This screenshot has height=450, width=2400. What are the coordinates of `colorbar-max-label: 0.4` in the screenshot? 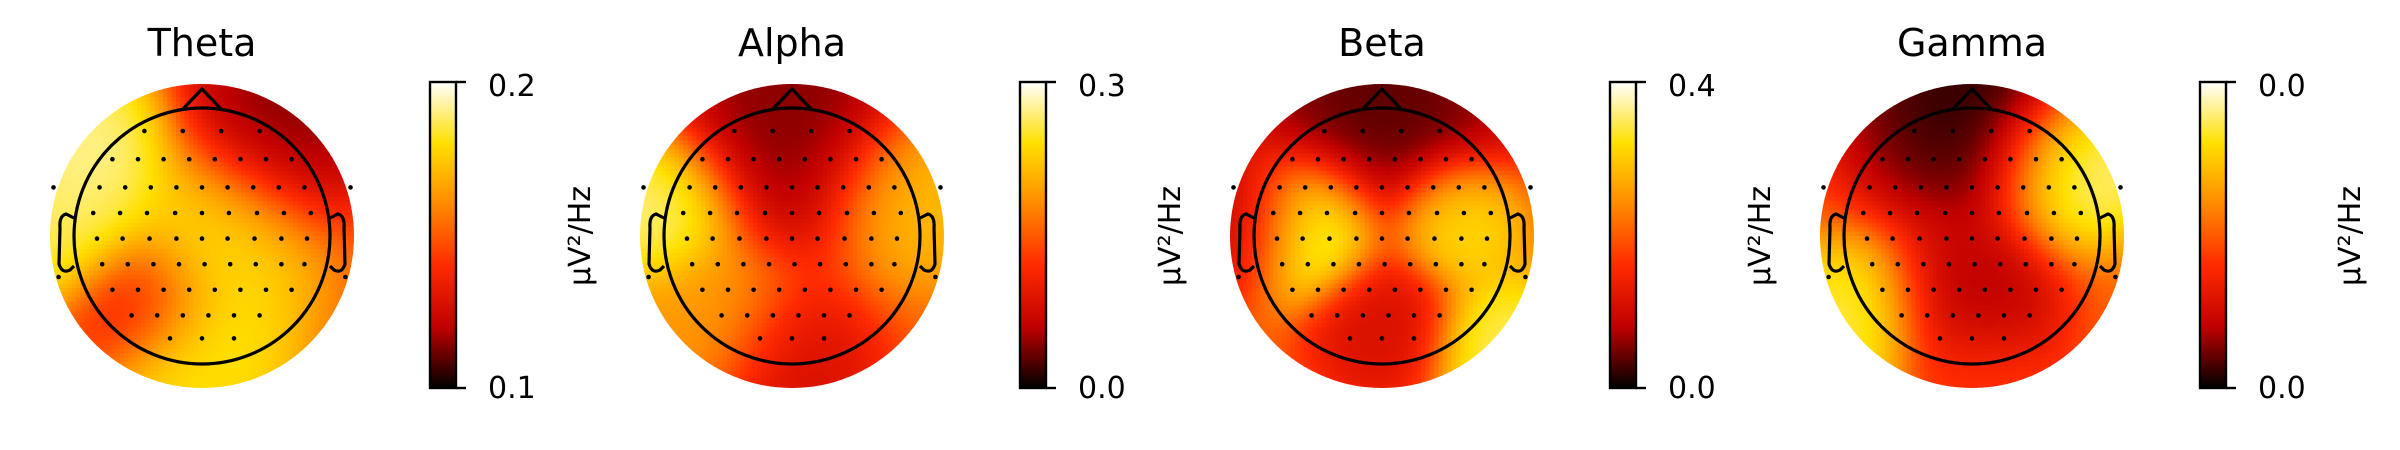 It's located at (1692, 86).